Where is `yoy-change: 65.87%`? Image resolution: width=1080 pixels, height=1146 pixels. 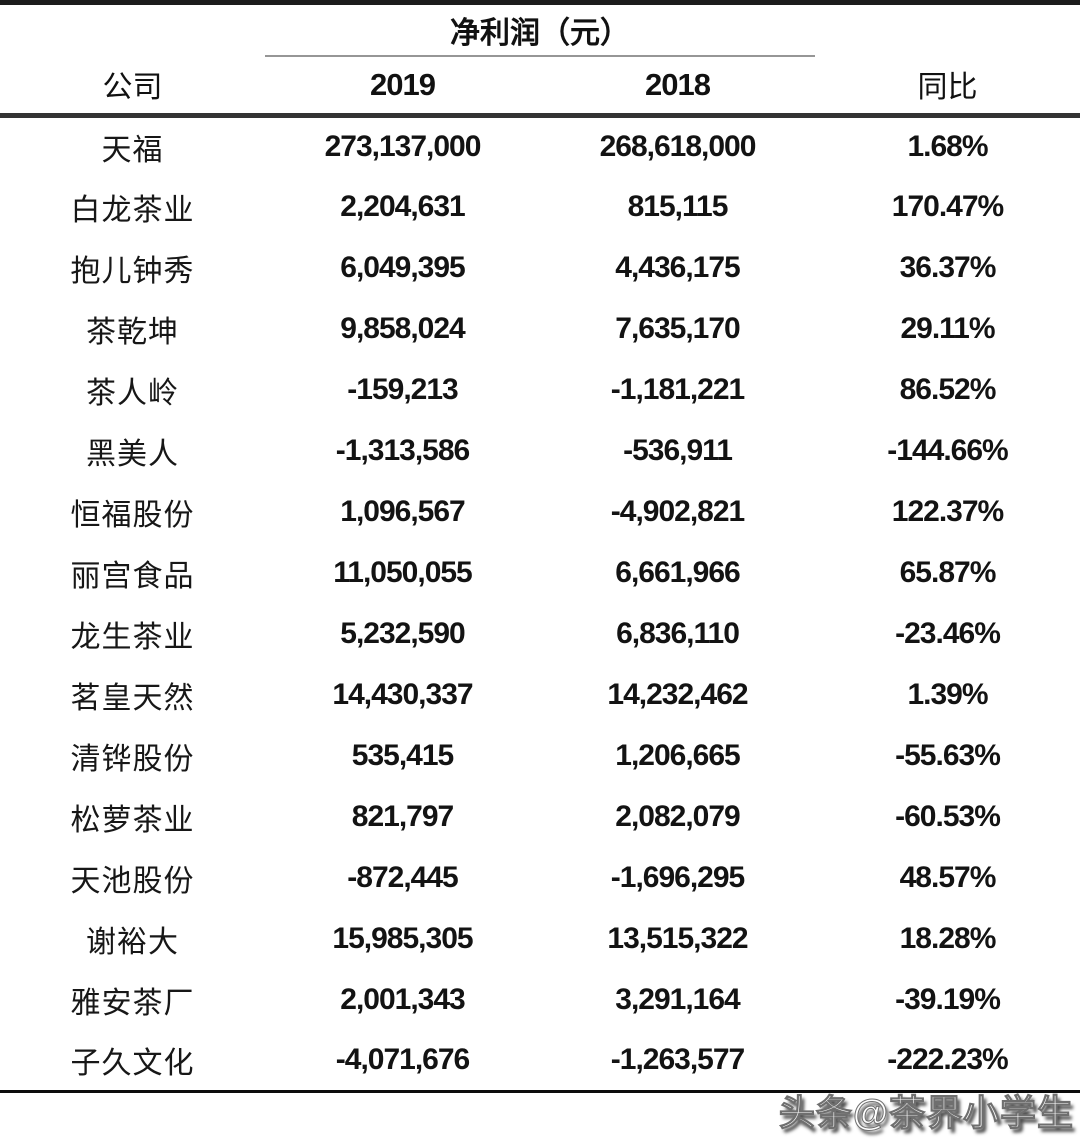 yoy-change: 65.87% is located at coordinates (948, 572).